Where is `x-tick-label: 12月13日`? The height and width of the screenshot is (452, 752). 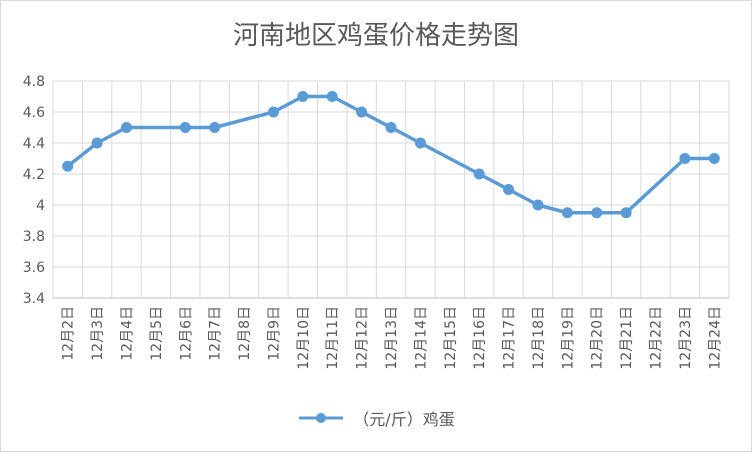 x-tick-label: 12月13日 is located at coordinates (392, 338).